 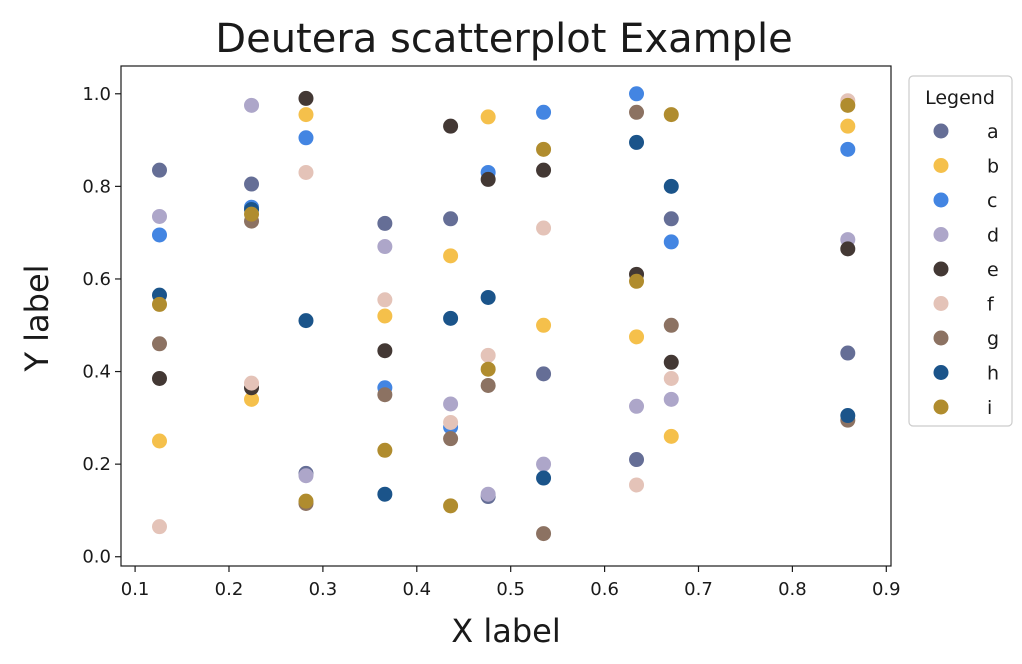 What do you see at coordinates (993, 167) in the screenshot?
I see `legend-label-b: b` at bounding box center [993, 167].